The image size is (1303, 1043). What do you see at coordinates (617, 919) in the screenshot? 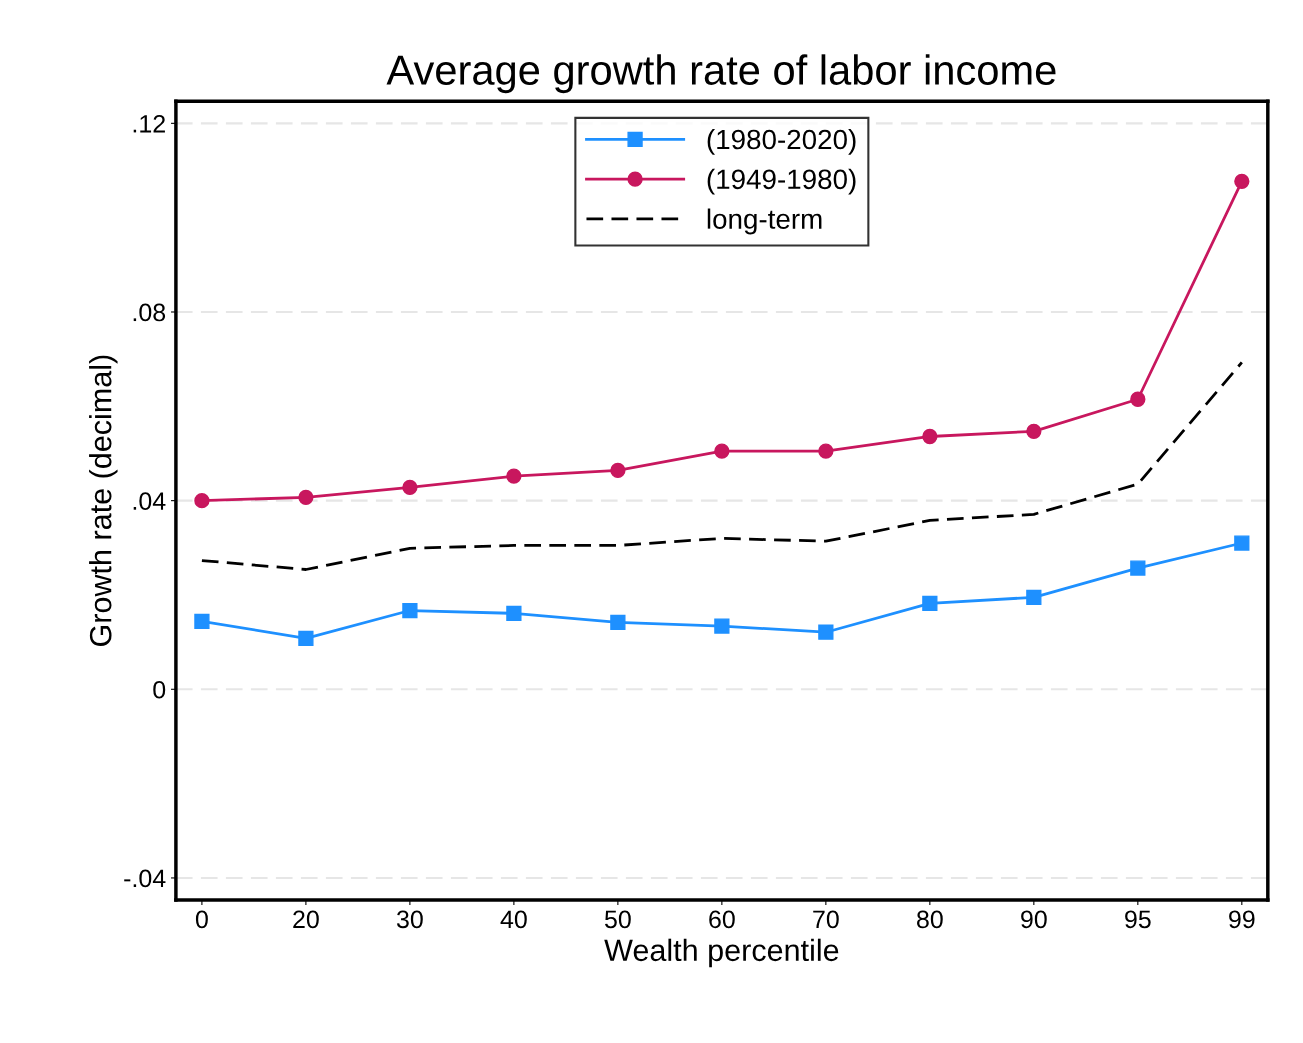
I see `x-tick-label: 50` at bounding box center [617, 919].